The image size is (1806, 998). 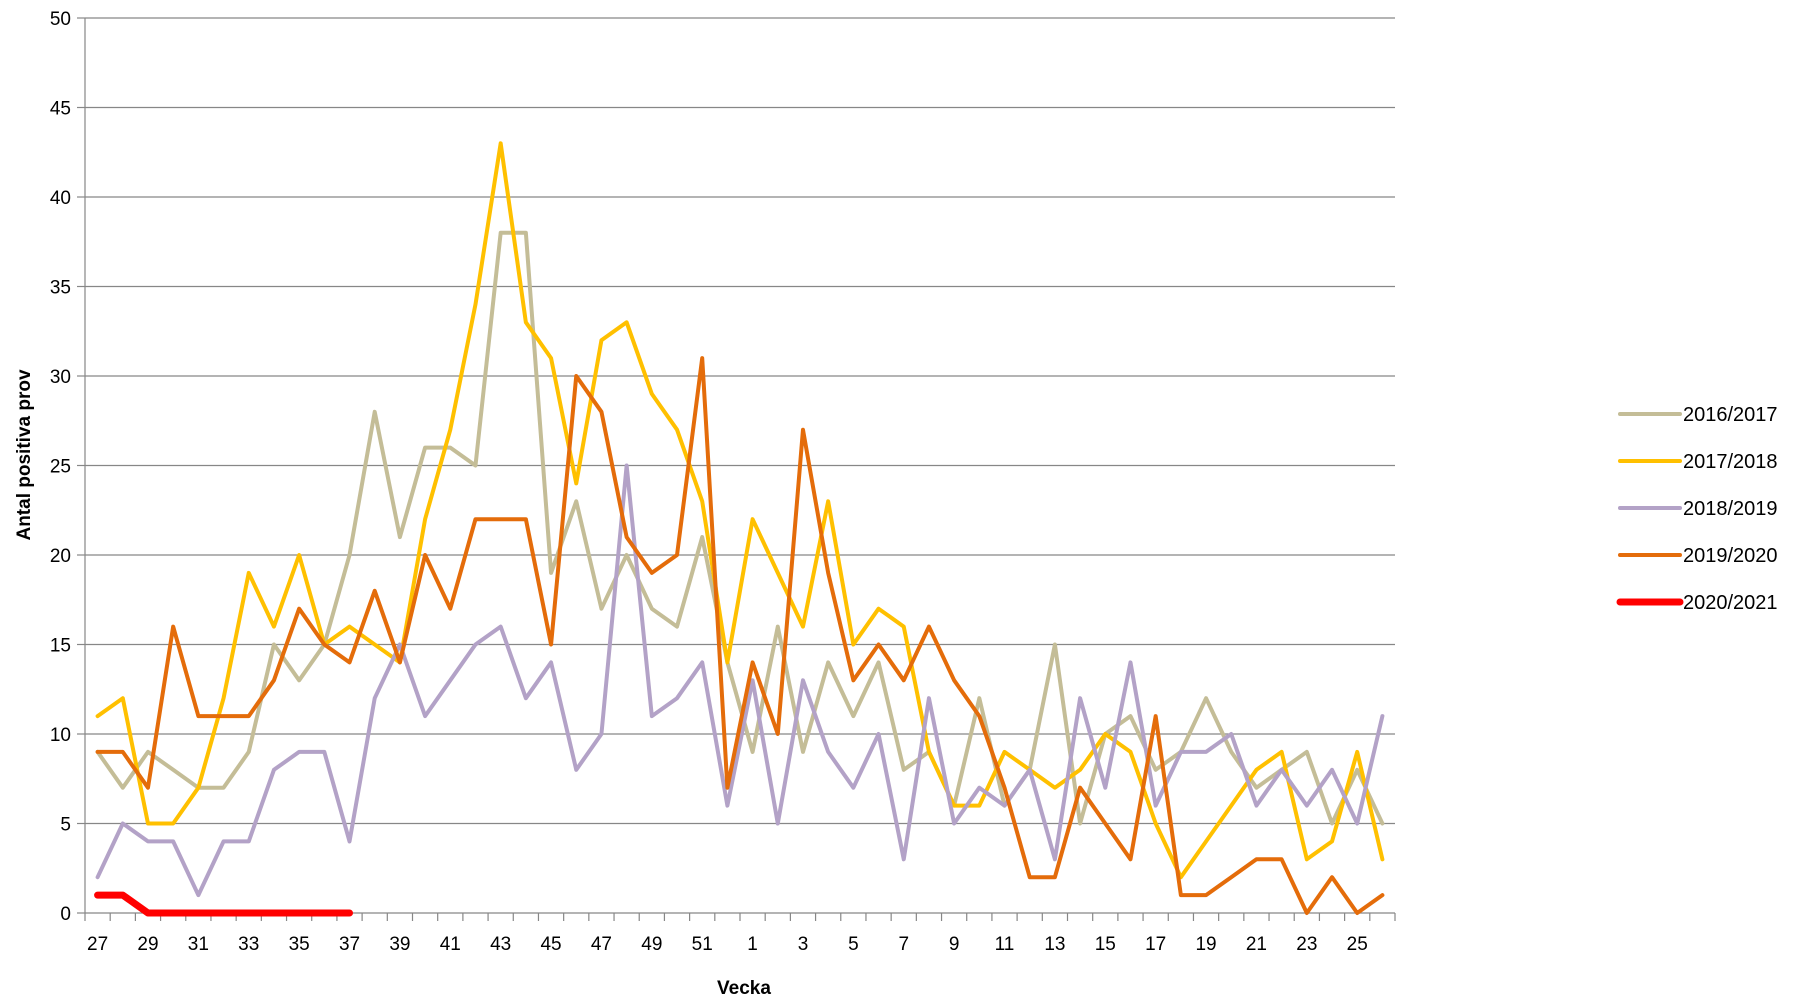 I want to click on x-tick-label: 7, so click(x=903, y=944).